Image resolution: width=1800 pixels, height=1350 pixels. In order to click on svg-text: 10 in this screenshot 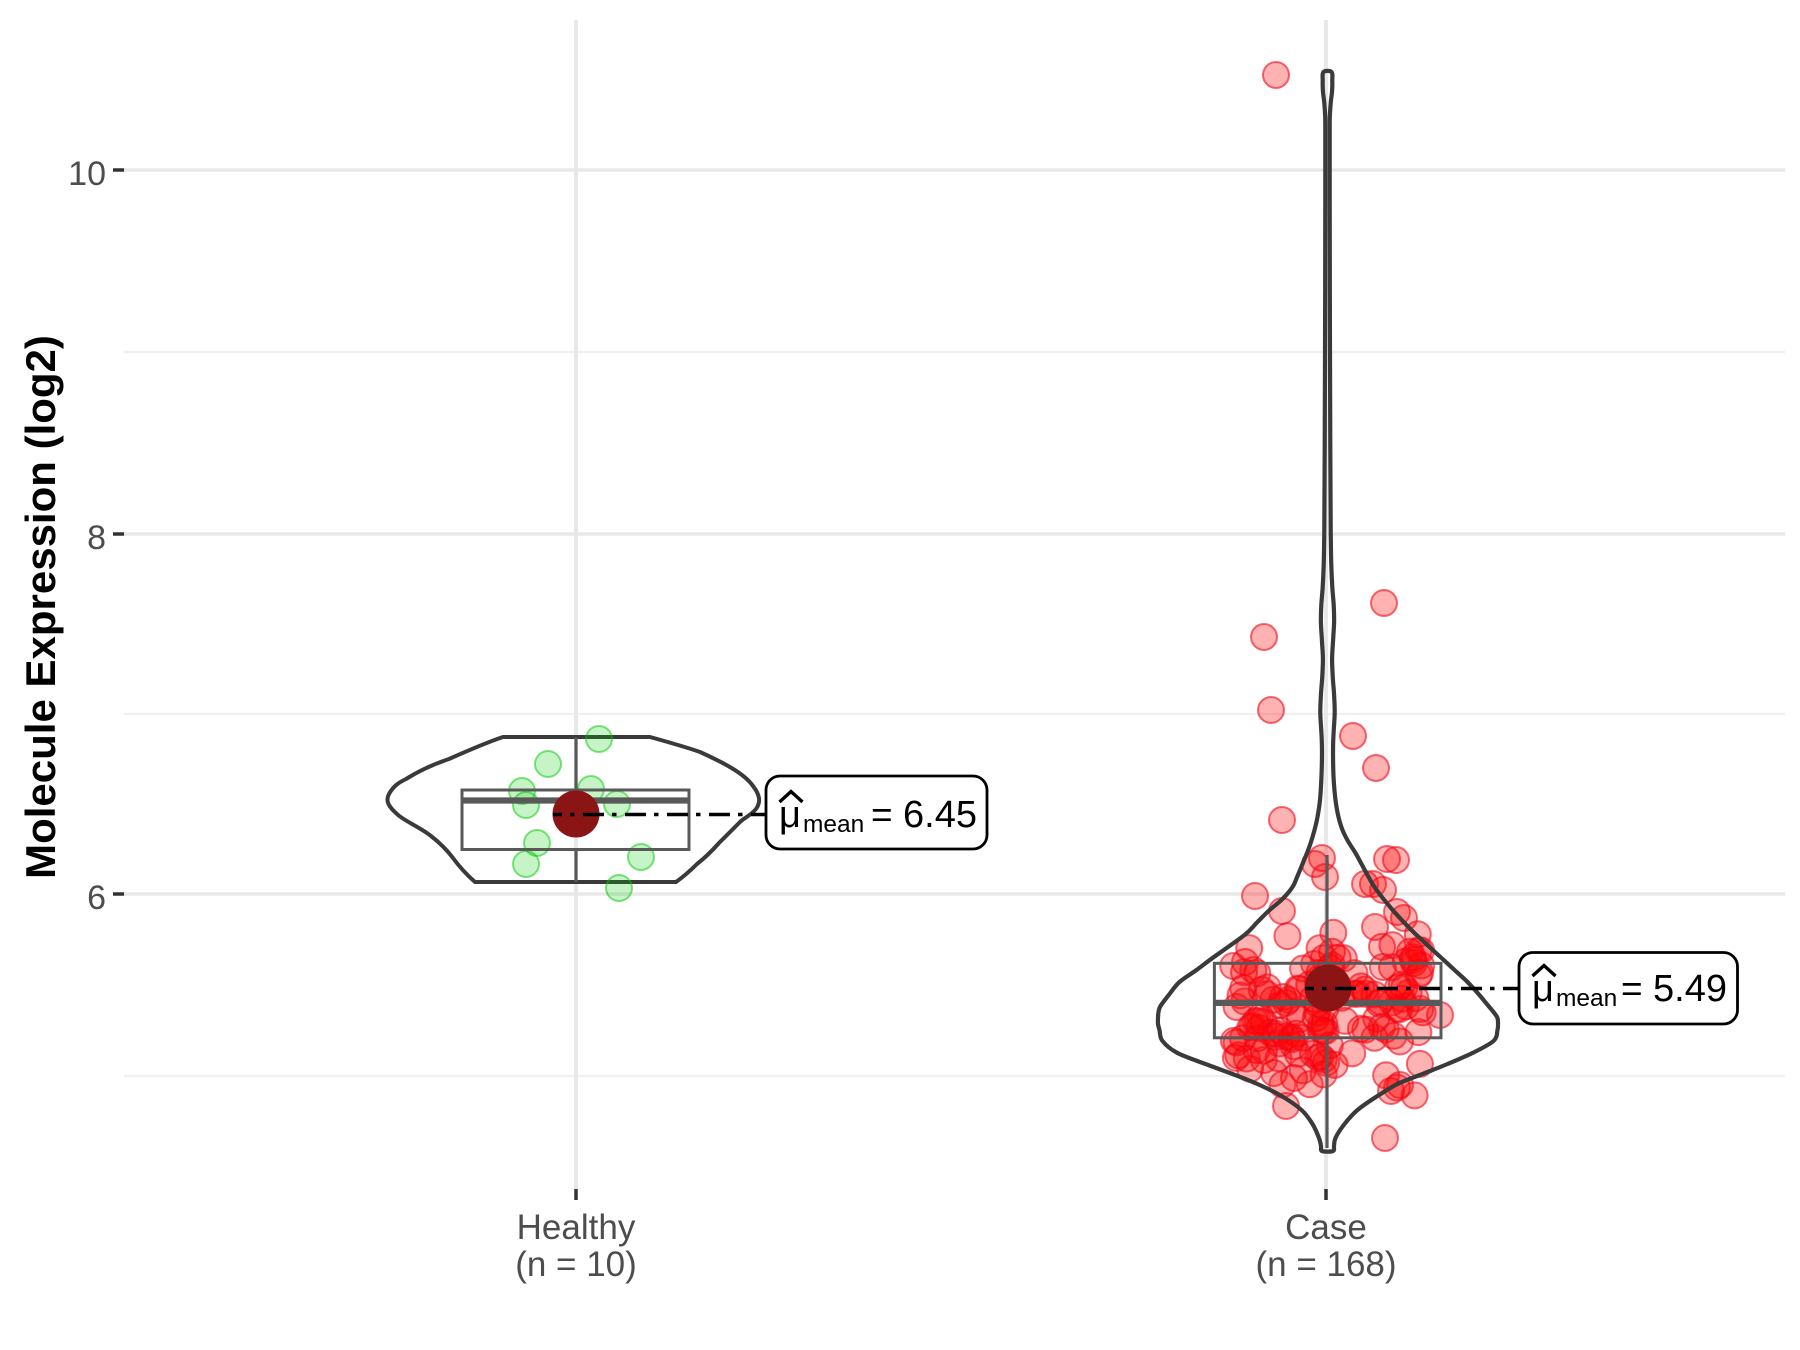, I will do `click(87, 174)`.